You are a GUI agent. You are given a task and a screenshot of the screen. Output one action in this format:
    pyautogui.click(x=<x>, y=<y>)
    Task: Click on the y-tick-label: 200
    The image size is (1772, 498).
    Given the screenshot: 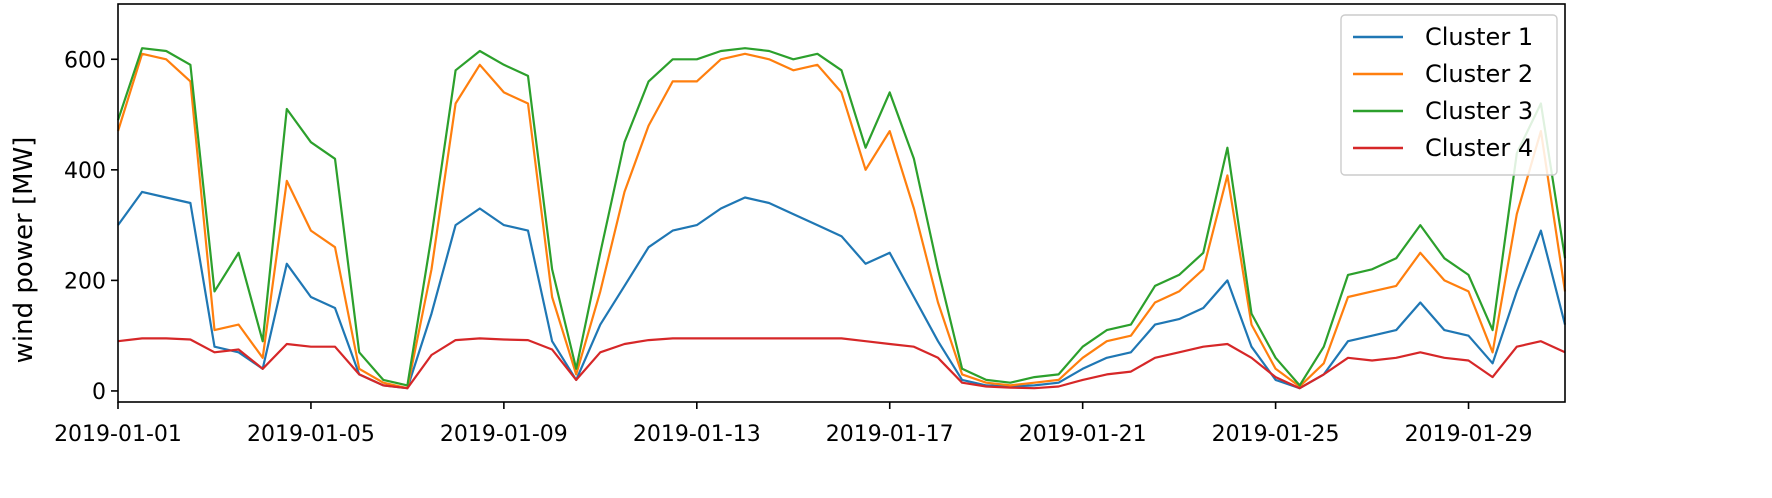 What is the action you would take?
    pyautogui.click(x=85, y=281)
    